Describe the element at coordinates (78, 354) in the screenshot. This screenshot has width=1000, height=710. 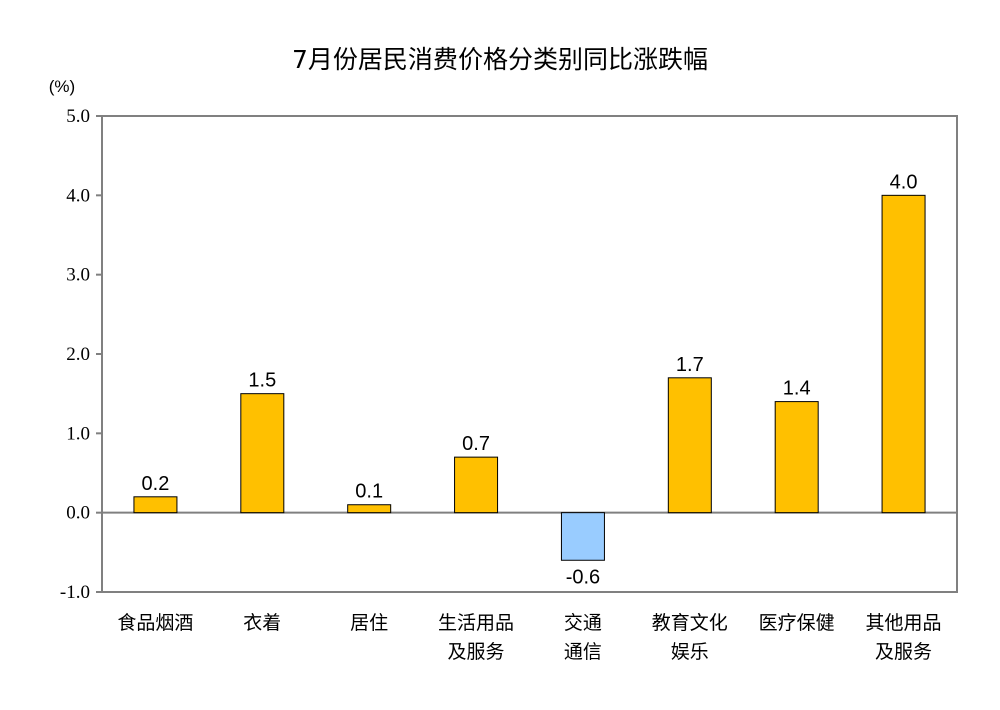
I see `y-tick-label: 2.0` at that location.